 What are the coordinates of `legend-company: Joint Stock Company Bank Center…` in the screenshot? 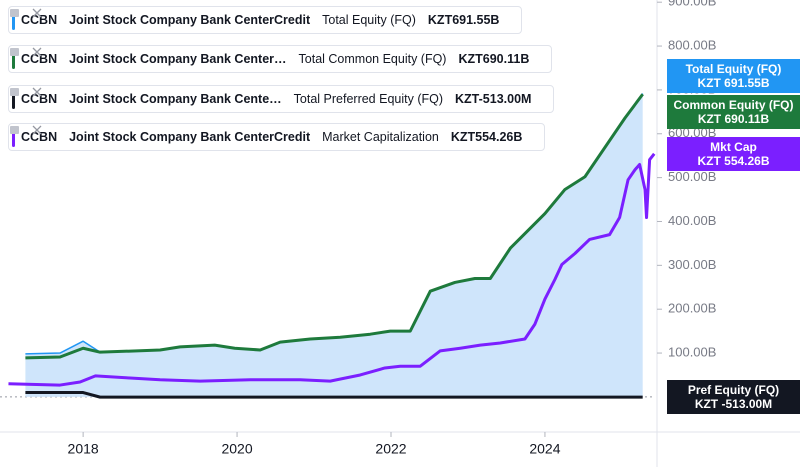 It's located at (178, 59).